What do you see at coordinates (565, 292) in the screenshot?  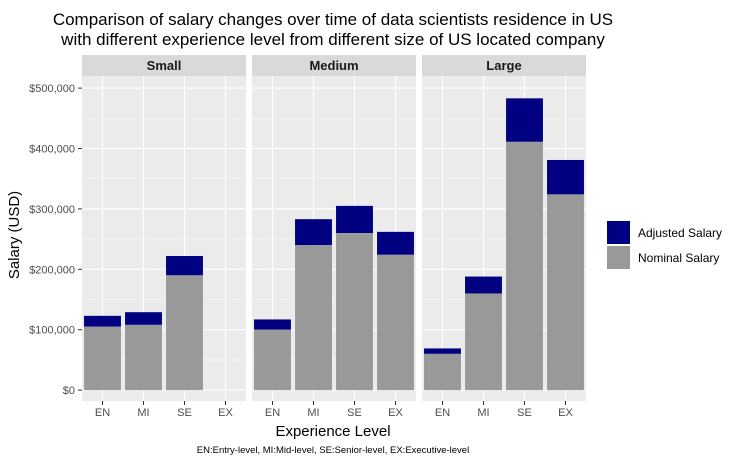 I see `bar-nominal-large-ex` at bounding box center [565, 292].